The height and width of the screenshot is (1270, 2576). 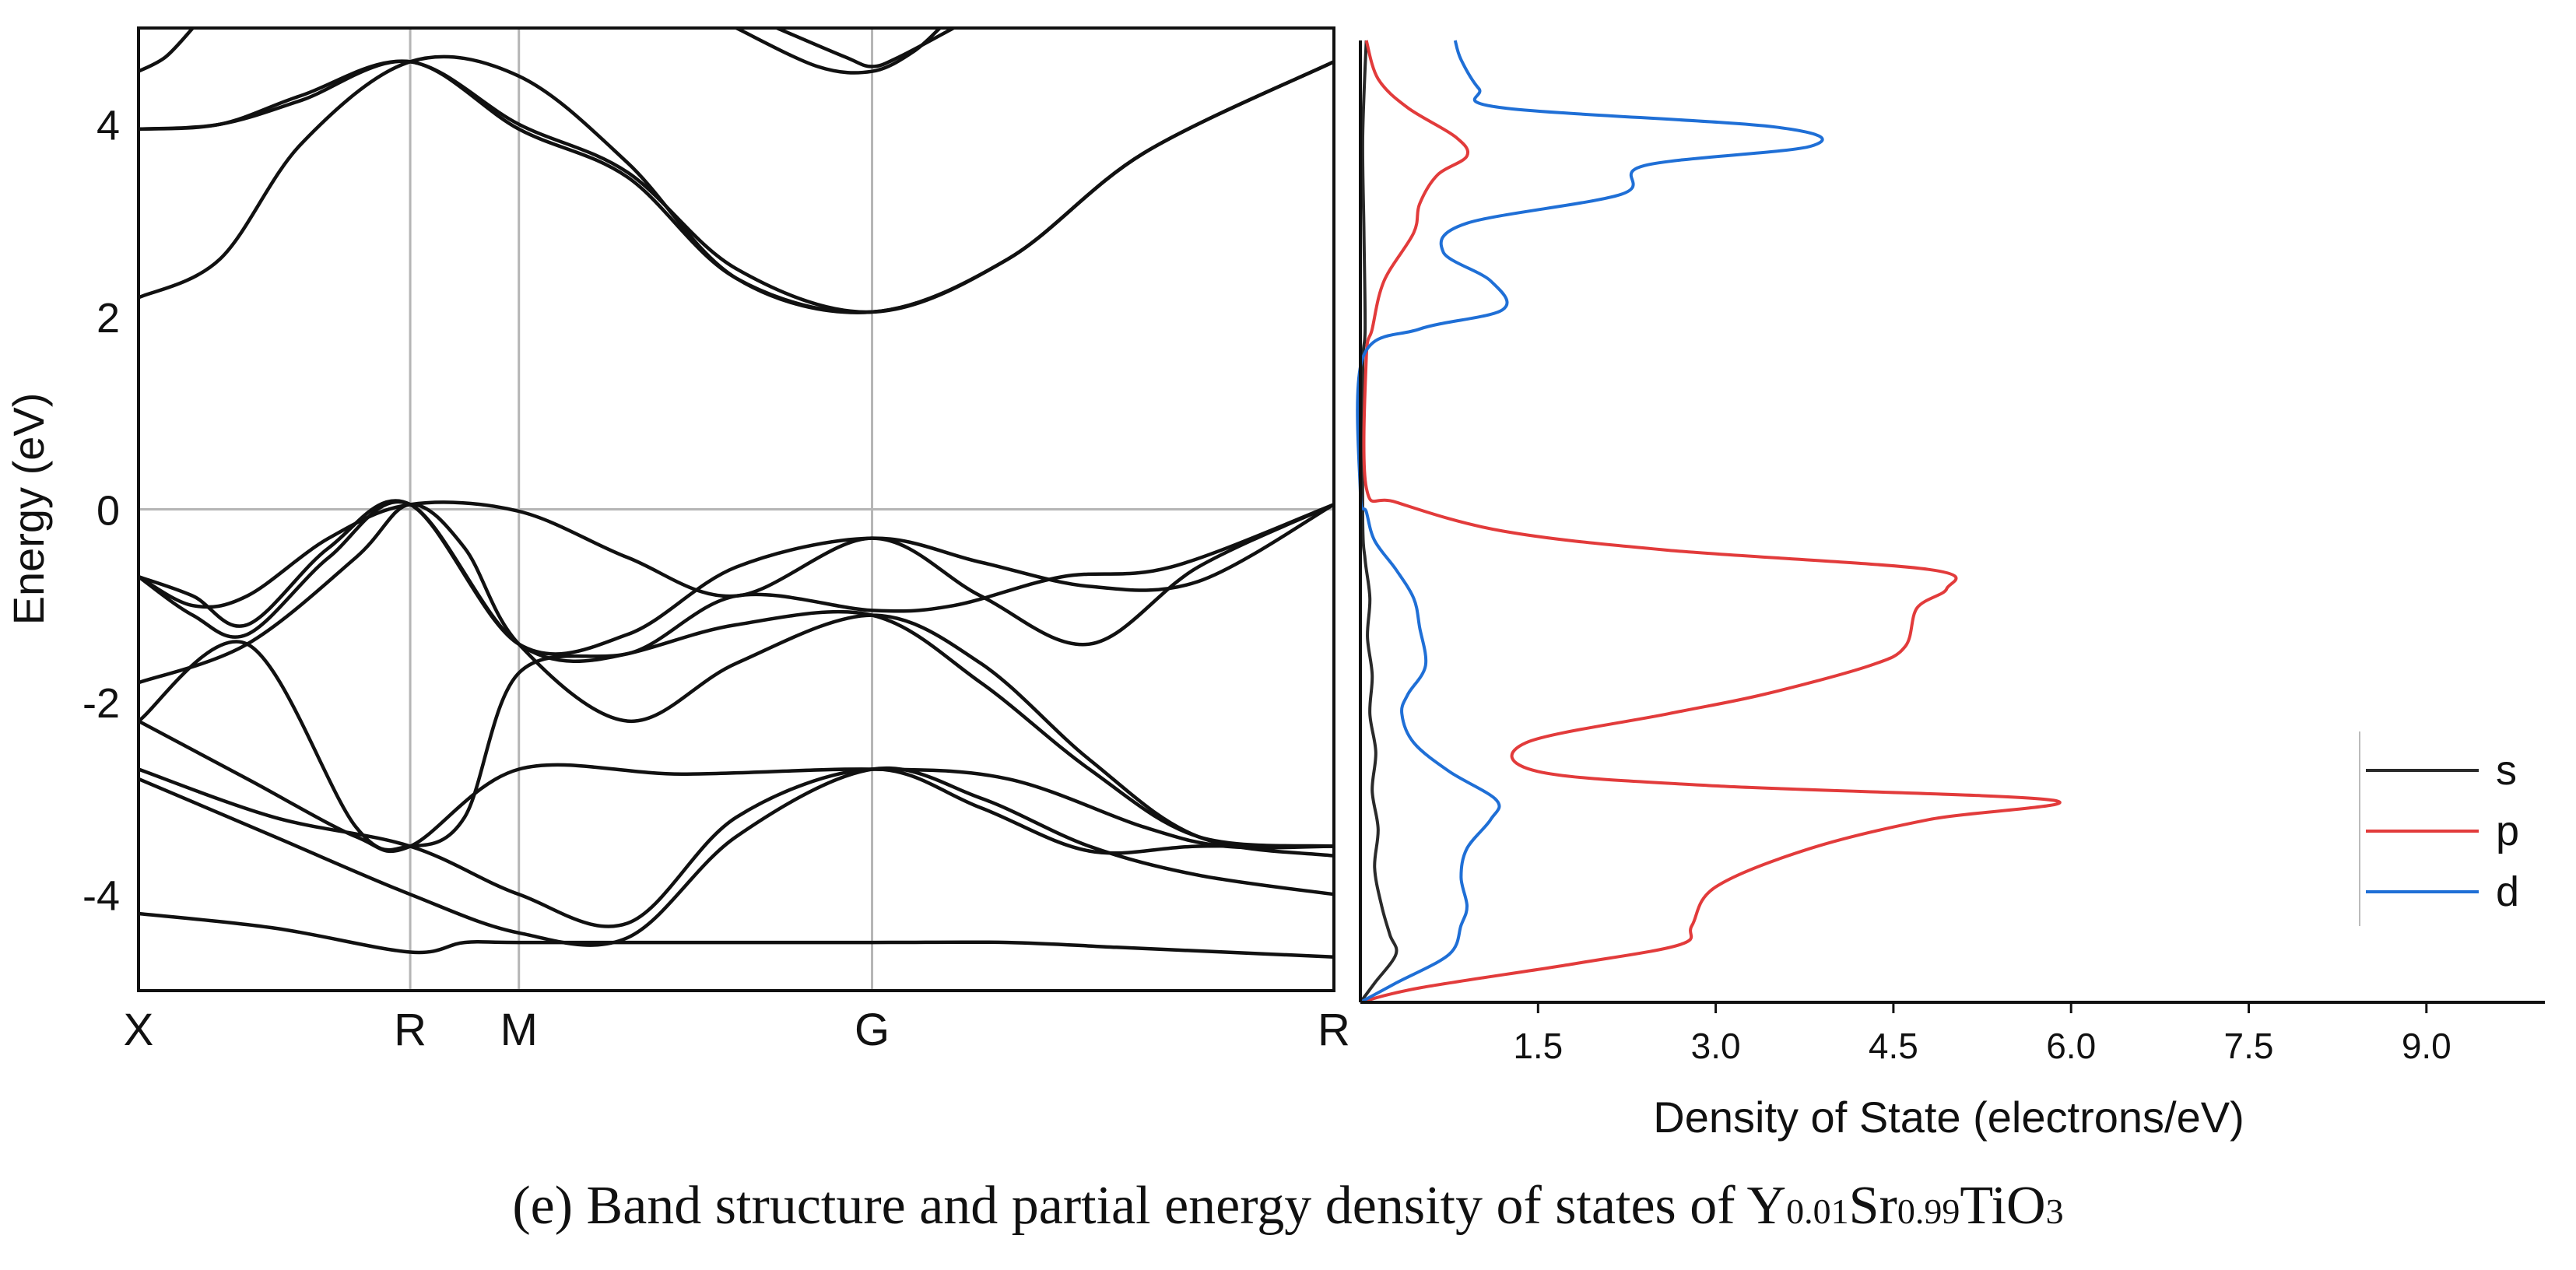 What do you see at coordinates (1894, 1046) in the screenshot?
I see `dos-tick-label: 4.5` at bounding box center [1894, 1046].